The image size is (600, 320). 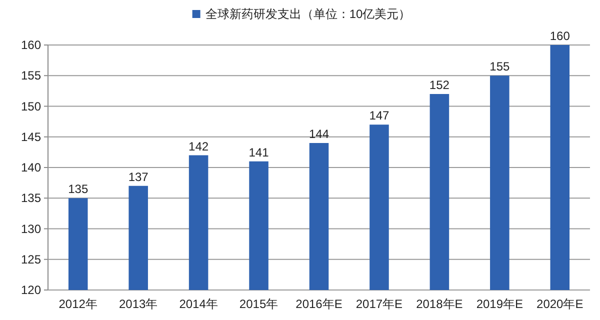 What do you see at coordinates (439, 304) in the screenshot?
I see `x-tick-label: 2018年E` at bounding box center [439, 304].